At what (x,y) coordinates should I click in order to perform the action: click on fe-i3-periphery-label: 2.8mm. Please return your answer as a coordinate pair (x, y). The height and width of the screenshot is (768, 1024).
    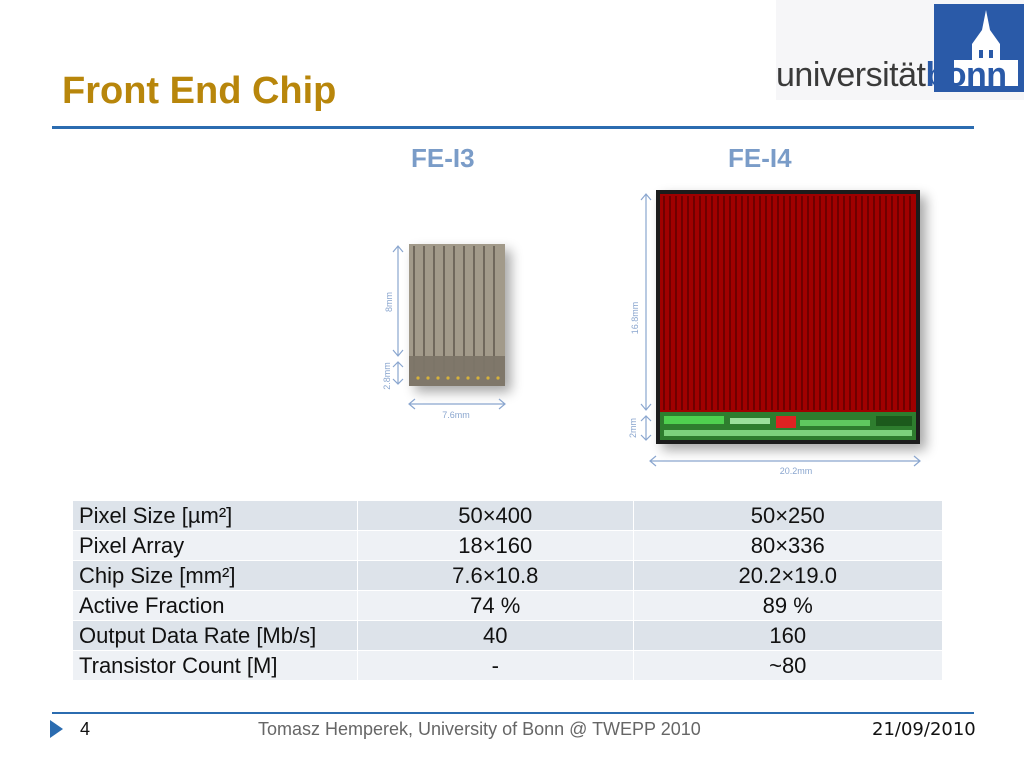
    Looking at the image, I should click on (387, 376).